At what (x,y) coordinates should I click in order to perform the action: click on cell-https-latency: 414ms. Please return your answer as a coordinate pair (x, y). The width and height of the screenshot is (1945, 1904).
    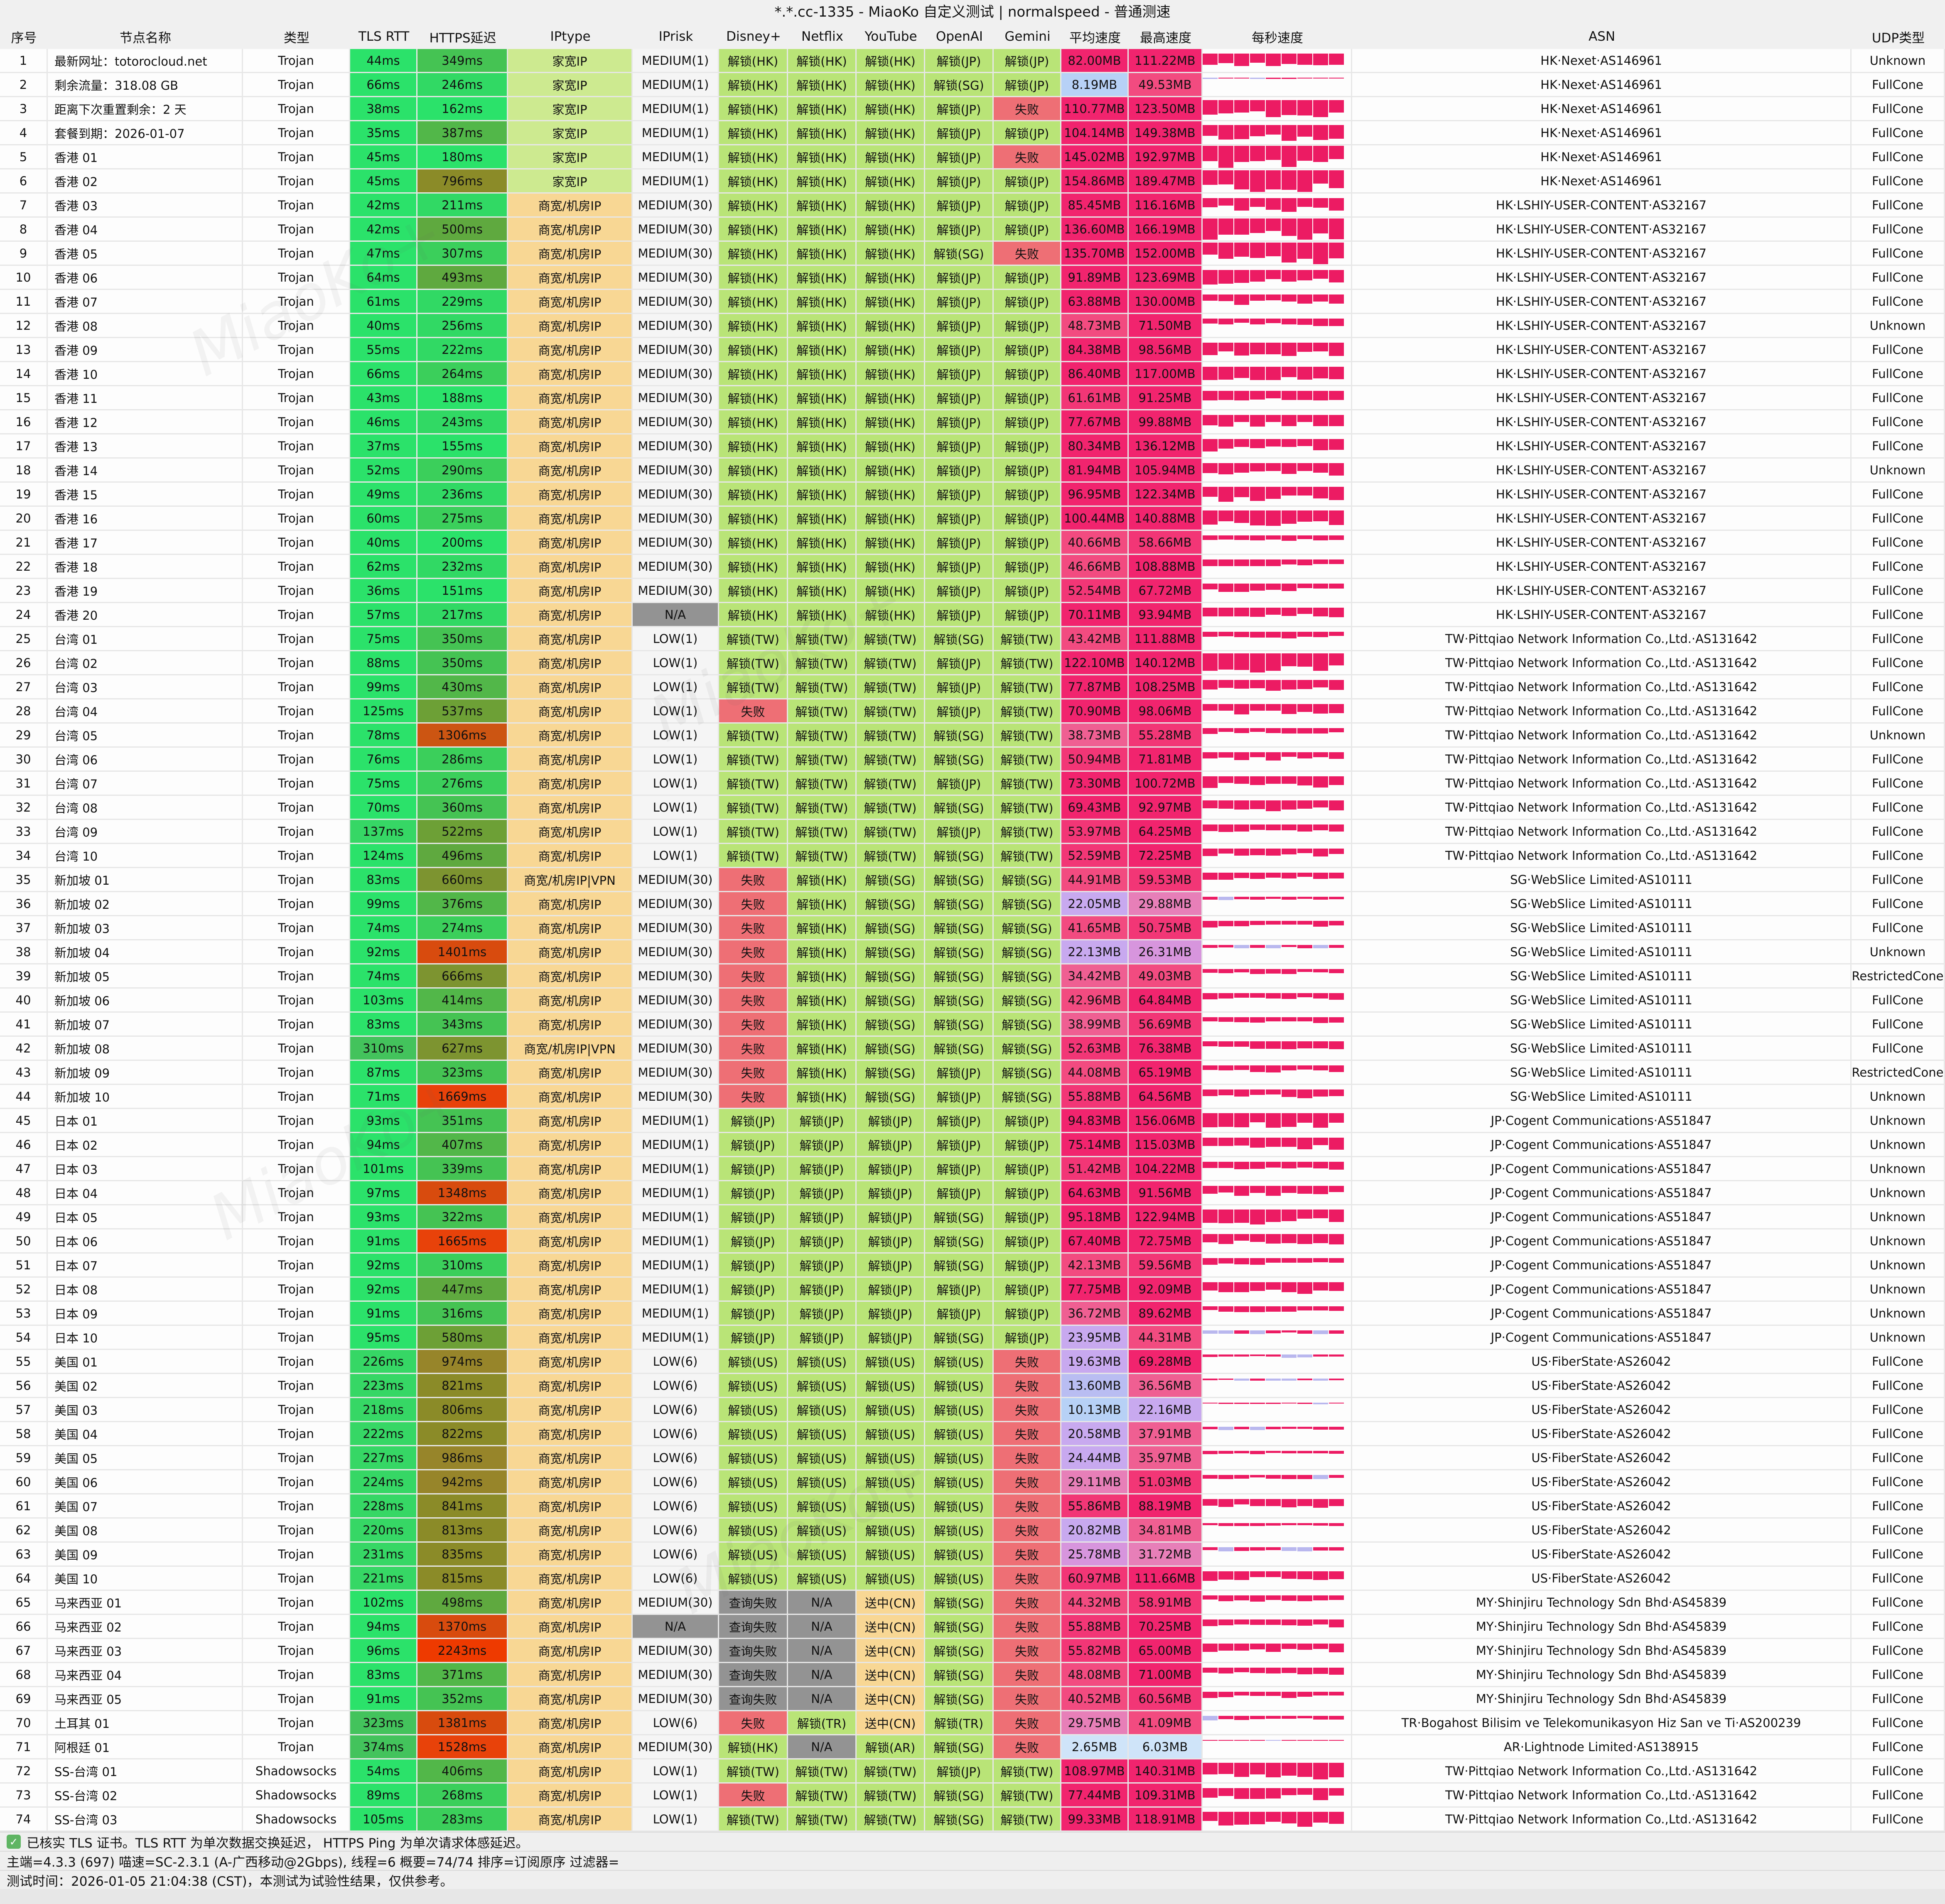
    Looking at the image, I should click on (462, 1001).